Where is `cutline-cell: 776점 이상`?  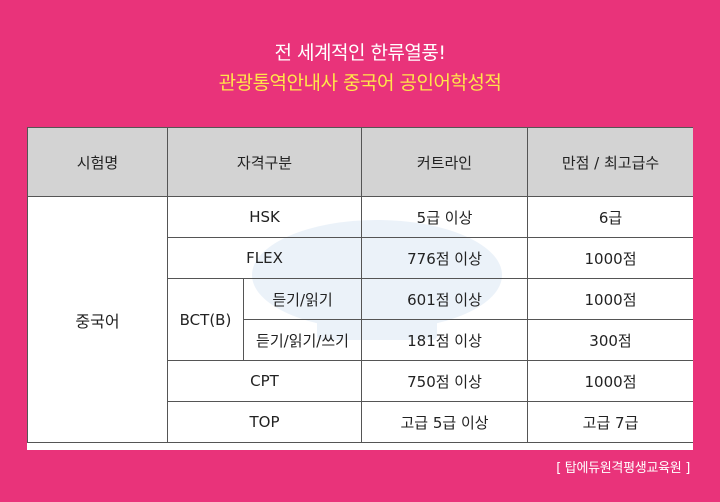 cutline-cell: 776점 이상 is located at coordinates (445, 258).